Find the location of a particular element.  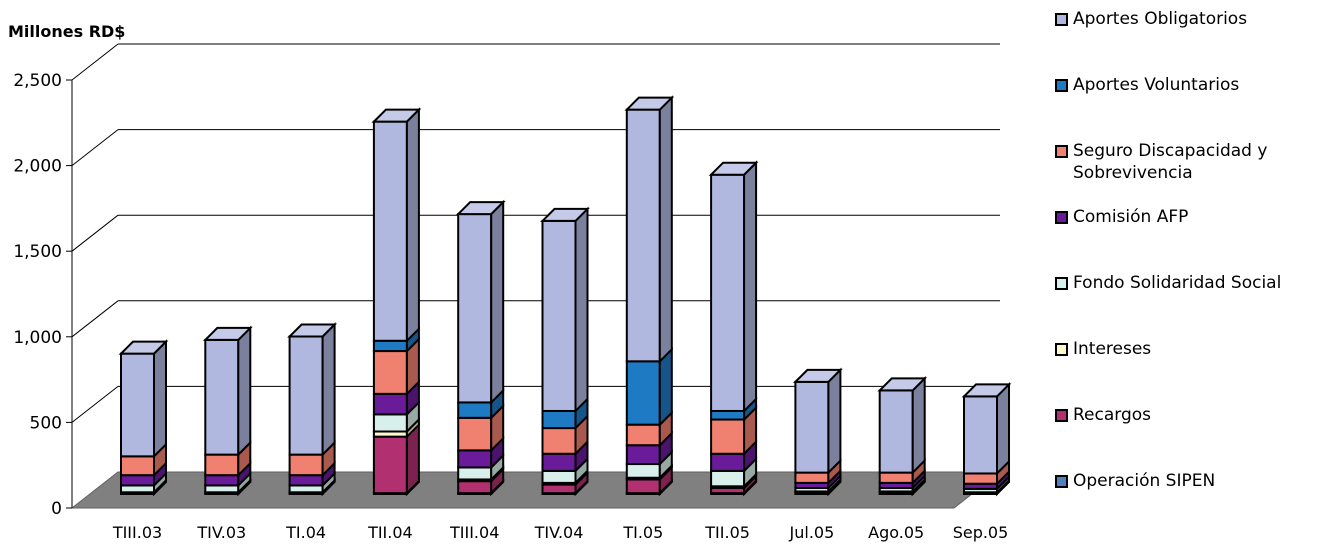

legend-item: Aportes Voluntarios is located at coordinates (1189, 85).